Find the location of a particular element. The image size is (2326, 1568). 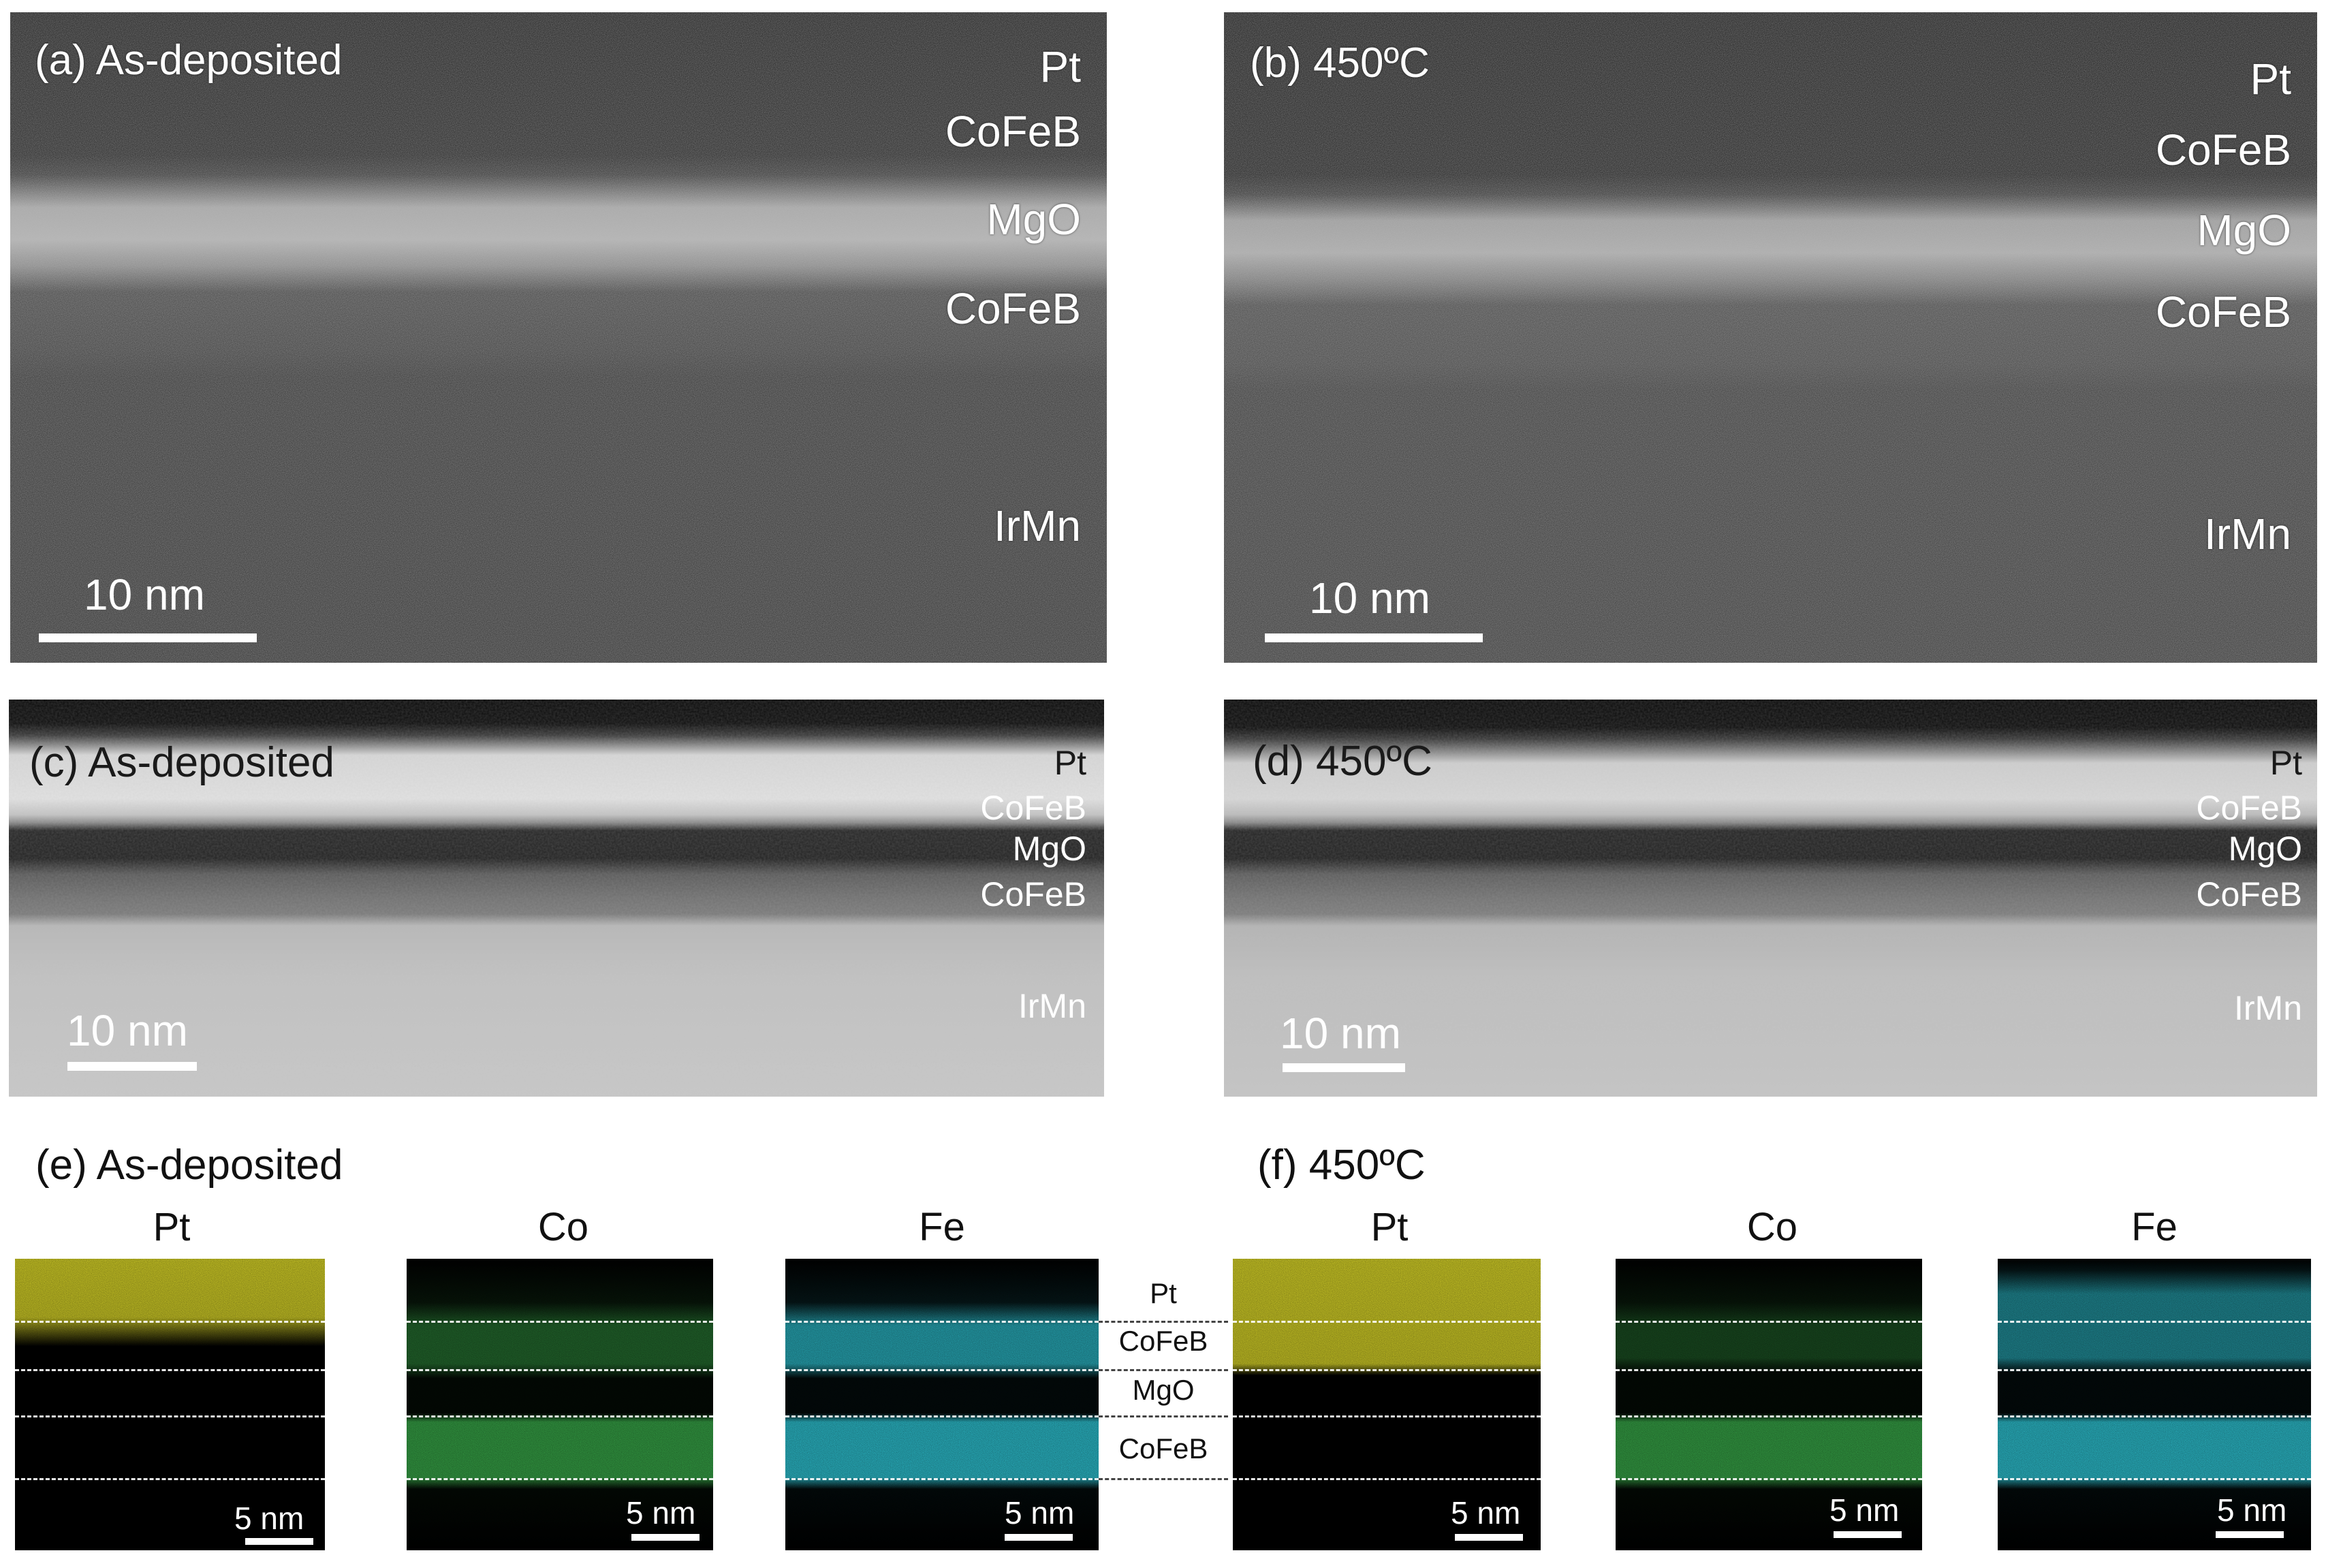

legend-label-mgo: MgO is located at coordinates (1163, 1390).